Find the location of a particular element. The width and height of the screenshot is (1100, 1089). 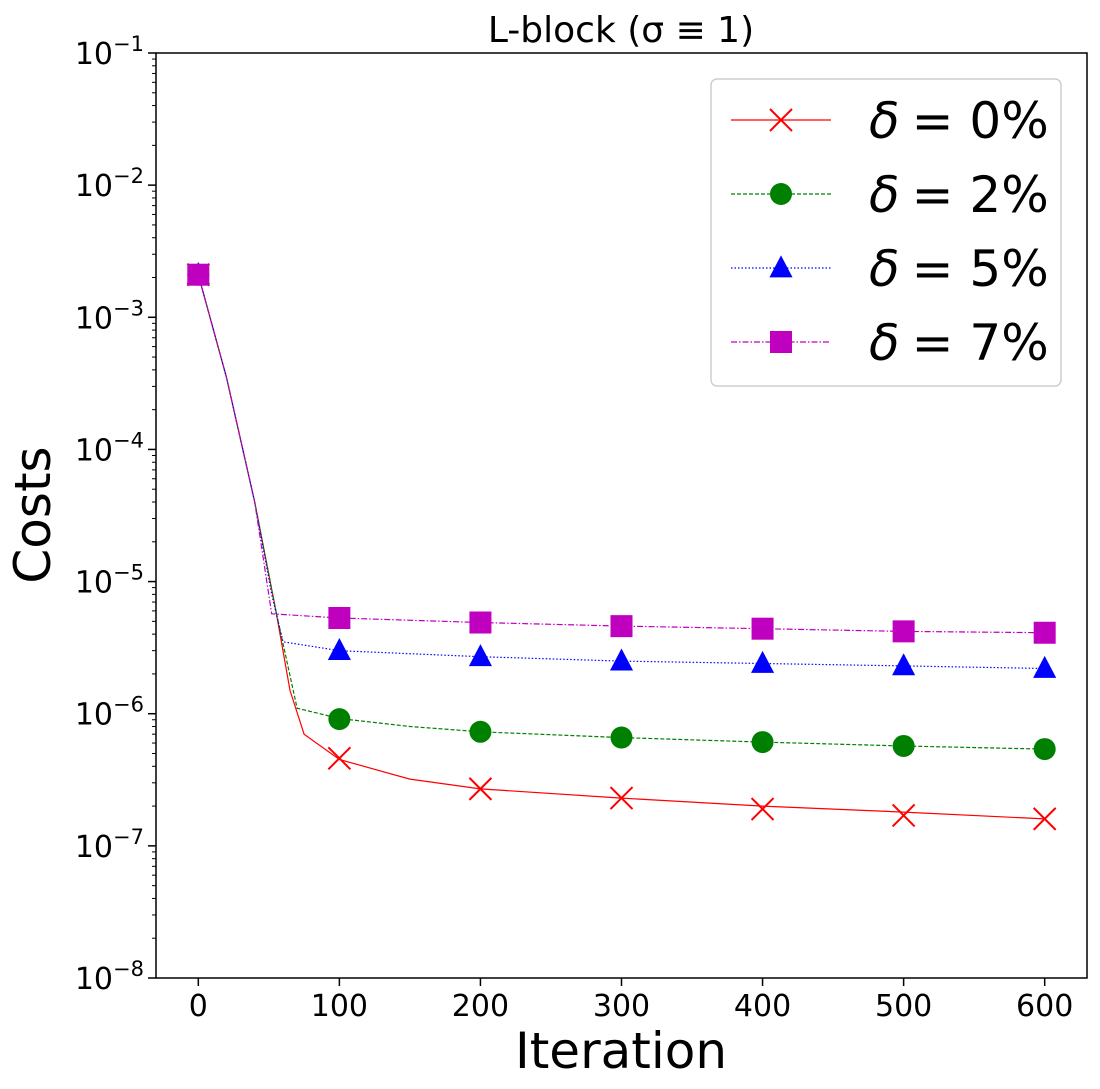

legend-marker-0-stroke is located at coordinates (781, 120).